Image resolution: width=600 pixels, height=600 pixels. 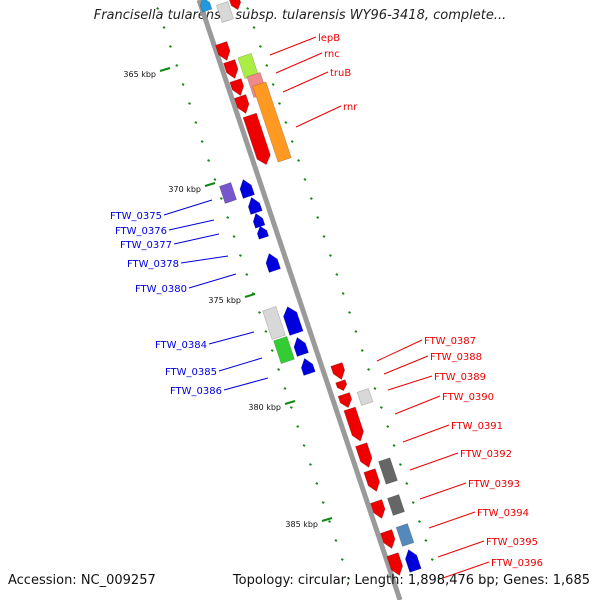 What do you see at coordinates (456, 357) in the screenshot?
I see `gene-label: FTW_0388` at bounding box center [456, 357].